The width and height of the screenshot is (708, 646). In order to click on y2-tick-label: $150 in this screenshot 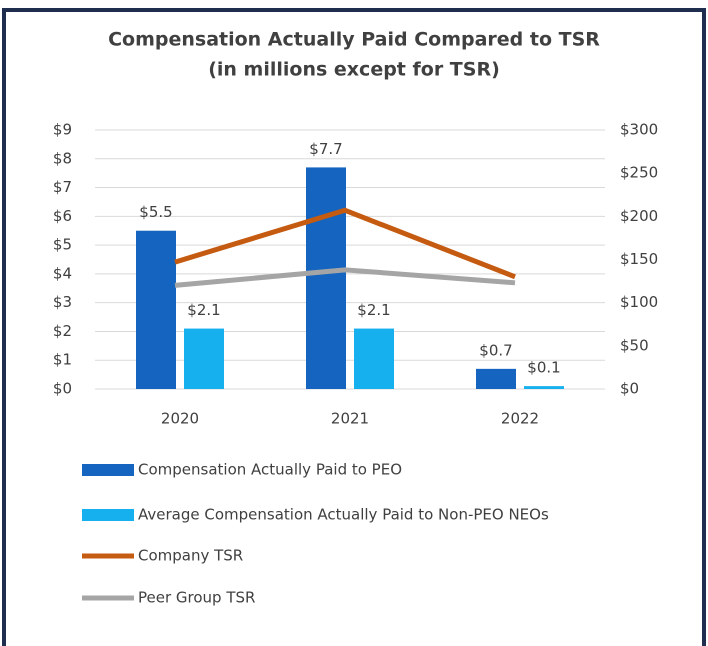, I will do `click(639, 259)`.